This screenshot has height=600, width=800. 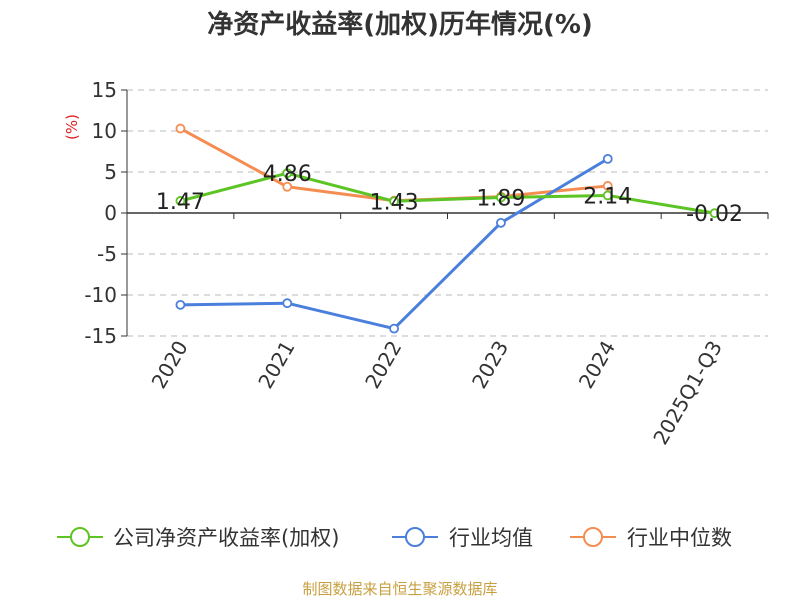 What do you see at coordinates (679, 538) in the screenshot?
I see `legend-label: 行业中位数` at bounding box center [679, 538].